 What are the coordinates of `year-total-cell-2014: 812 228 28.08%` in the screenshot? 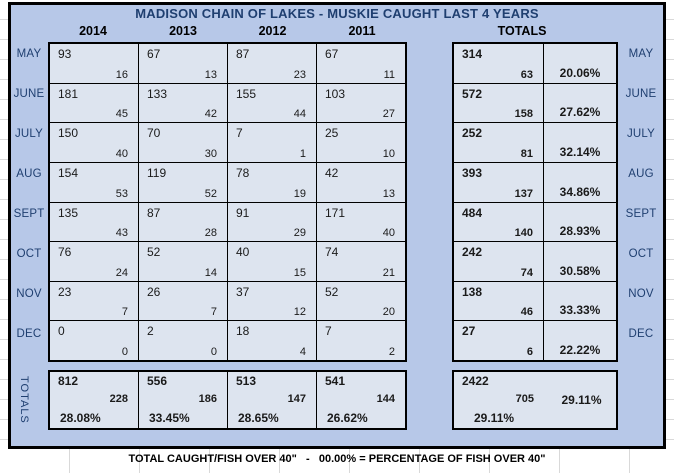 It's located at (94, 400).